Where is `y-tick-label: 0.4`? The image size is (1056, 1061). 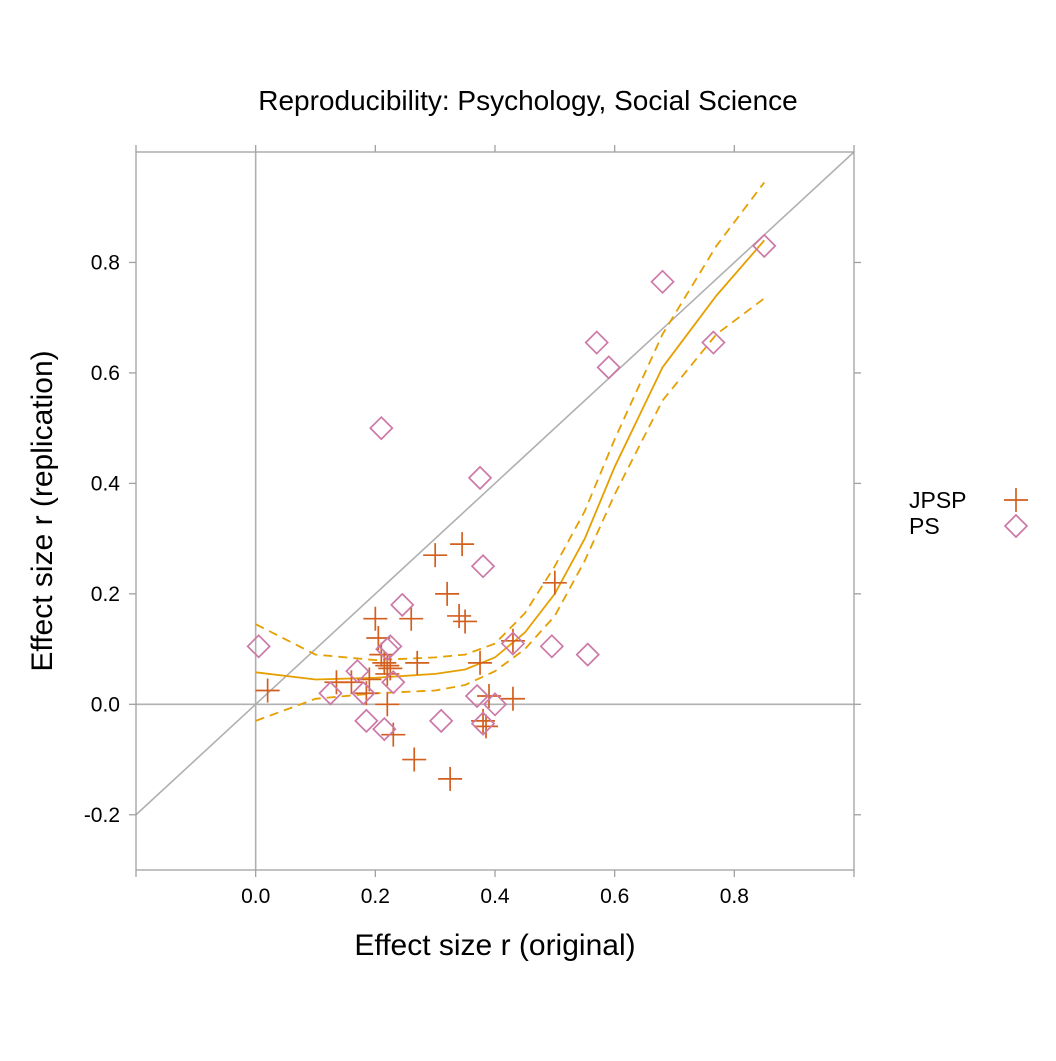
y-tick-label: 0.4 is located at coordinates (106, 483).